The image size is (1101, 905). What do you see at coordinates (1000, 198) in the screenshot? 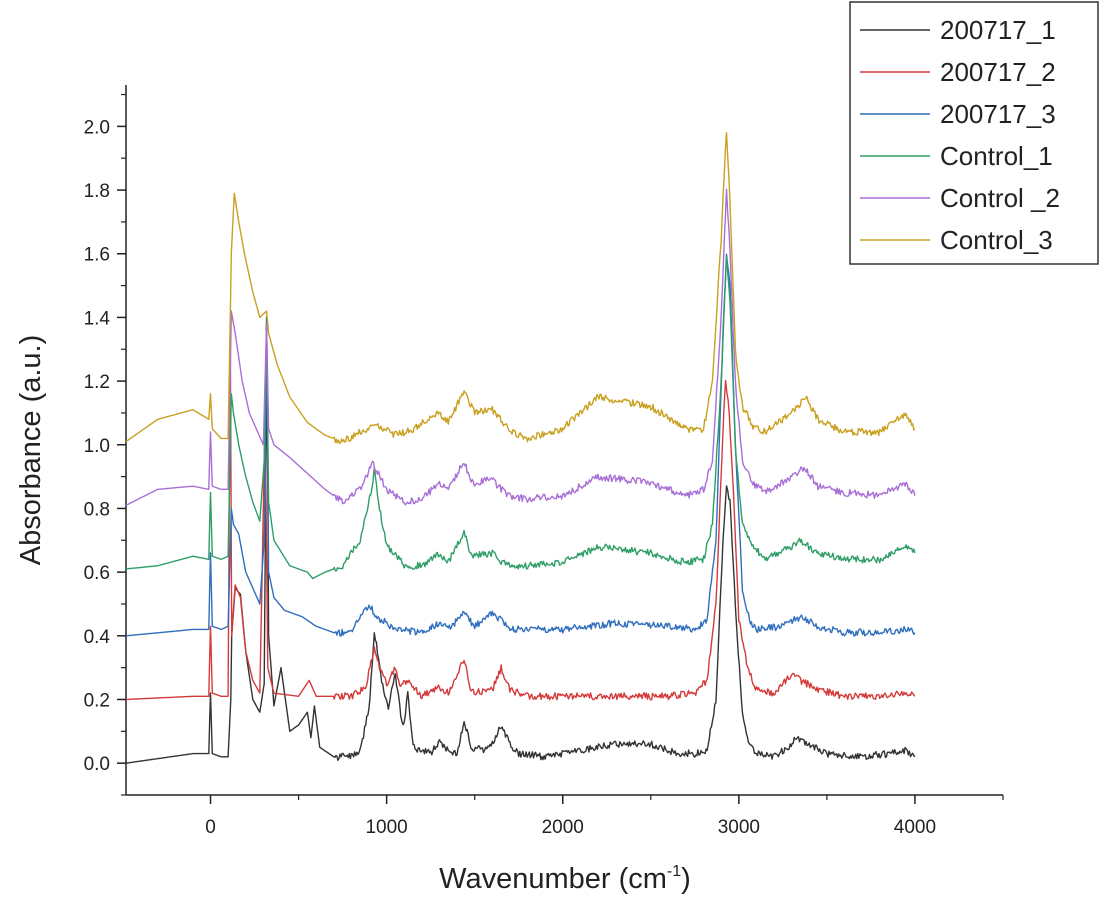
I see `legend-label: Control _2` at bounding box center [1000, 198].